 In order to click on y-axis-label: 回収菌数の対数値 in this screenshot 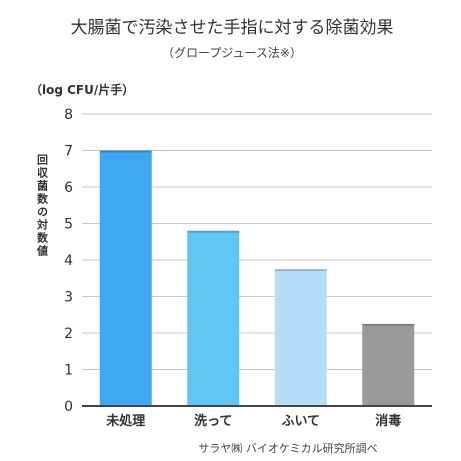, I will do `click(43, 205)`.